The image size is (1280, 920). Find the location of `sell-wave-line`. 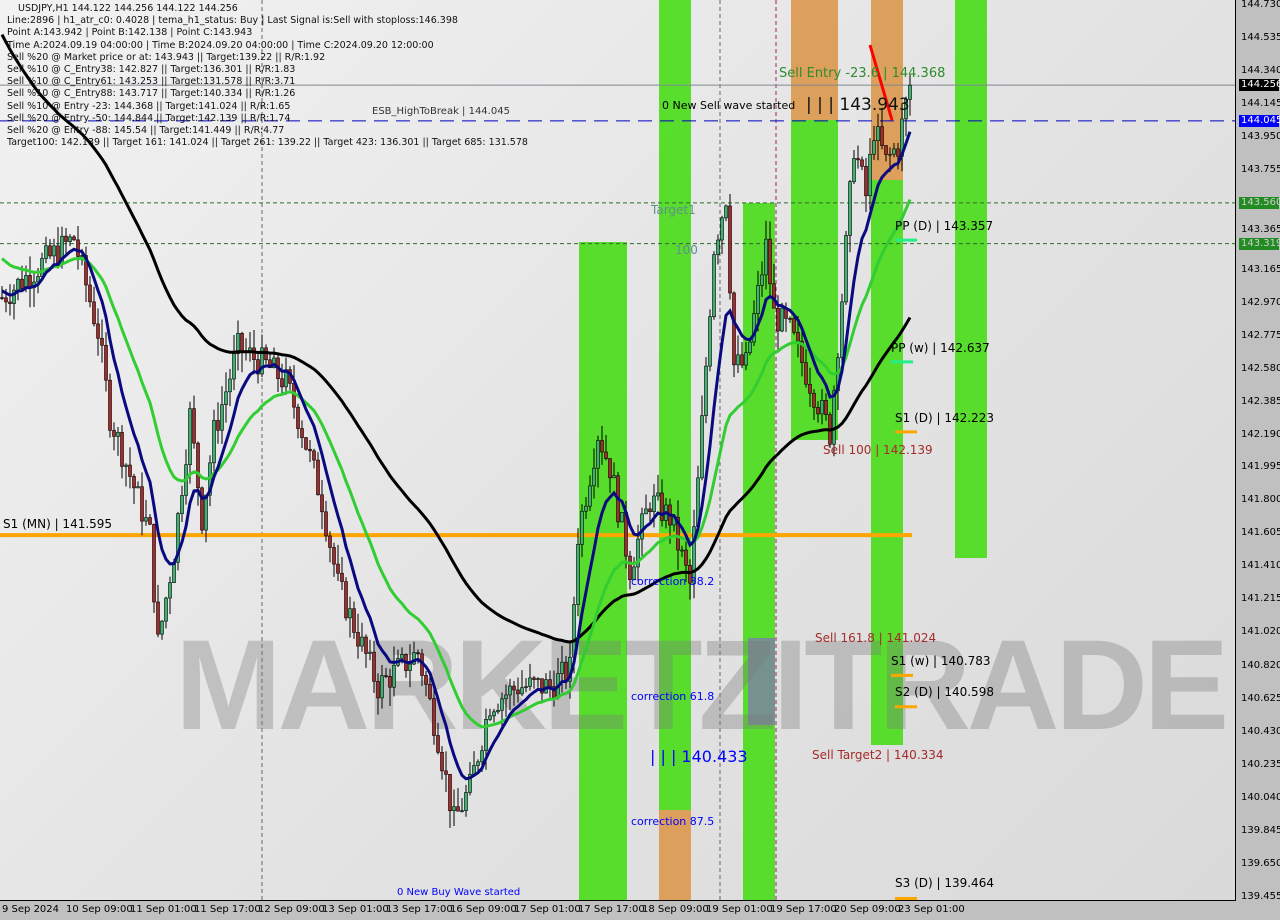

sell-wave-line is located at coordinates (881, 82).